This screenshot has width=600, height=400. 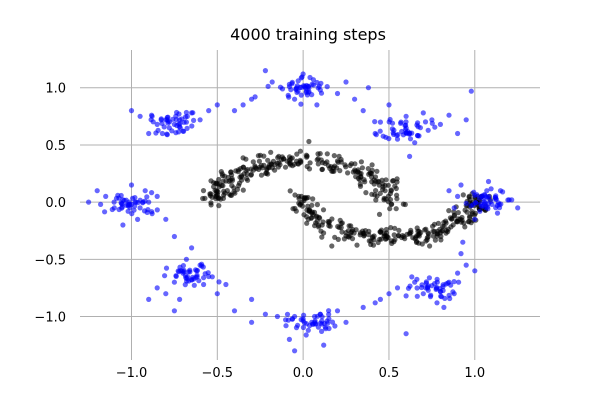 I want to click on y-axis: 1.0 0.5 0.0 −0.5 −1.0, so click(x=50, y=204).